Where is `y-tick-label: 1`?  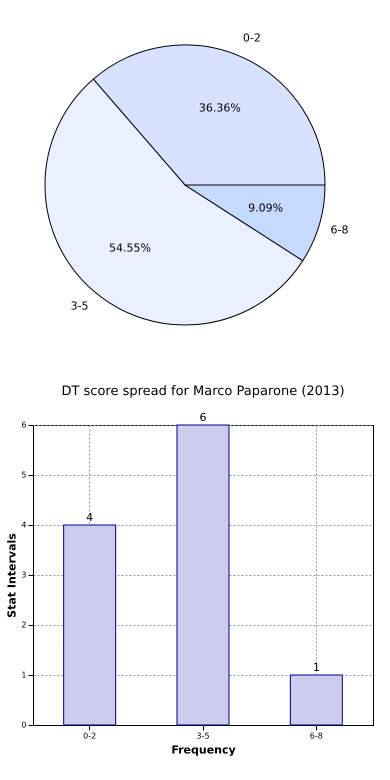
y-tick-label: 1 is located at coordinates (23, 675).